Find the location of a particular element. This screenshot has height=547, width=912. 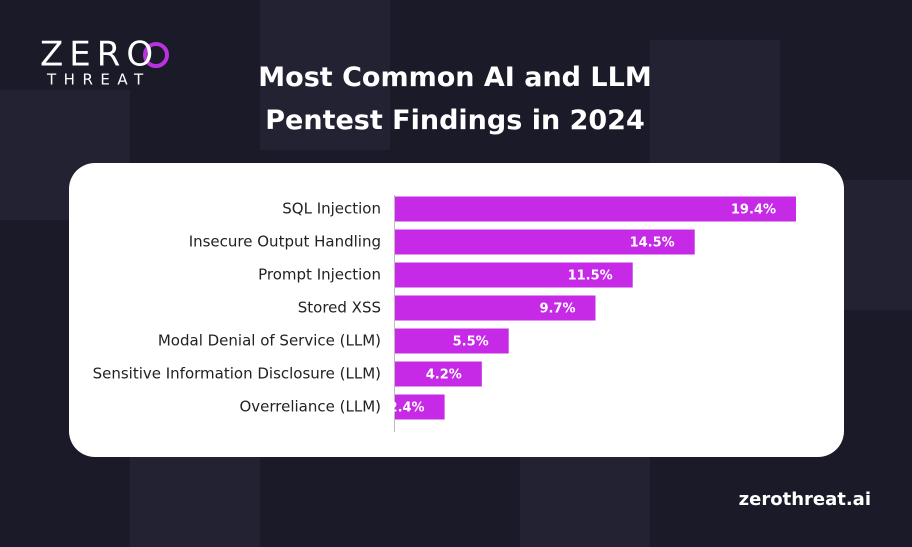

value-label: 19.4% is located at coordinates (753, 210).